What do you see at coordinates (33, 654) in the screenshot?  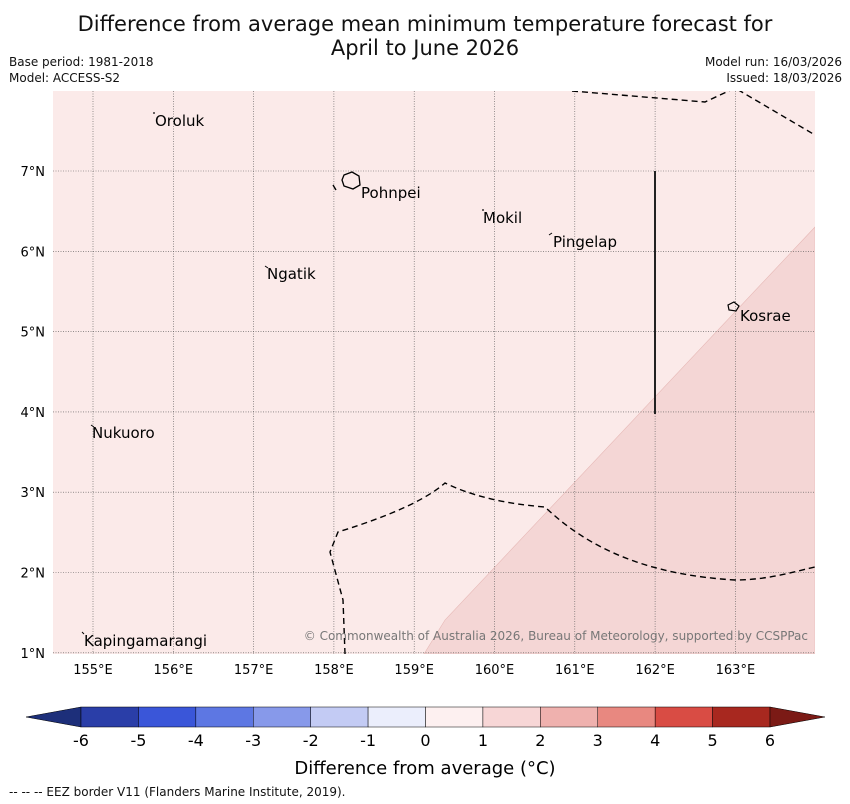 I see `lat-tick-label: 1°N` at bounding box center [33, 654].